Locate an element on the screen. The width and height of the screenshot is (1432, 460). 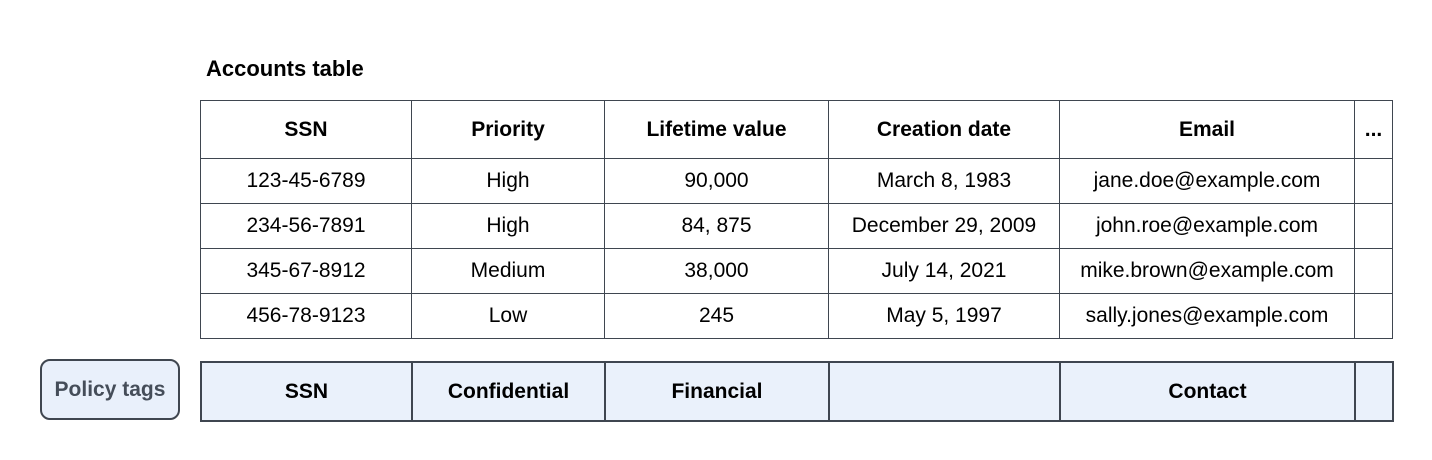
table-cell: john.roe@example.com is located at coordinates (1207, 226).